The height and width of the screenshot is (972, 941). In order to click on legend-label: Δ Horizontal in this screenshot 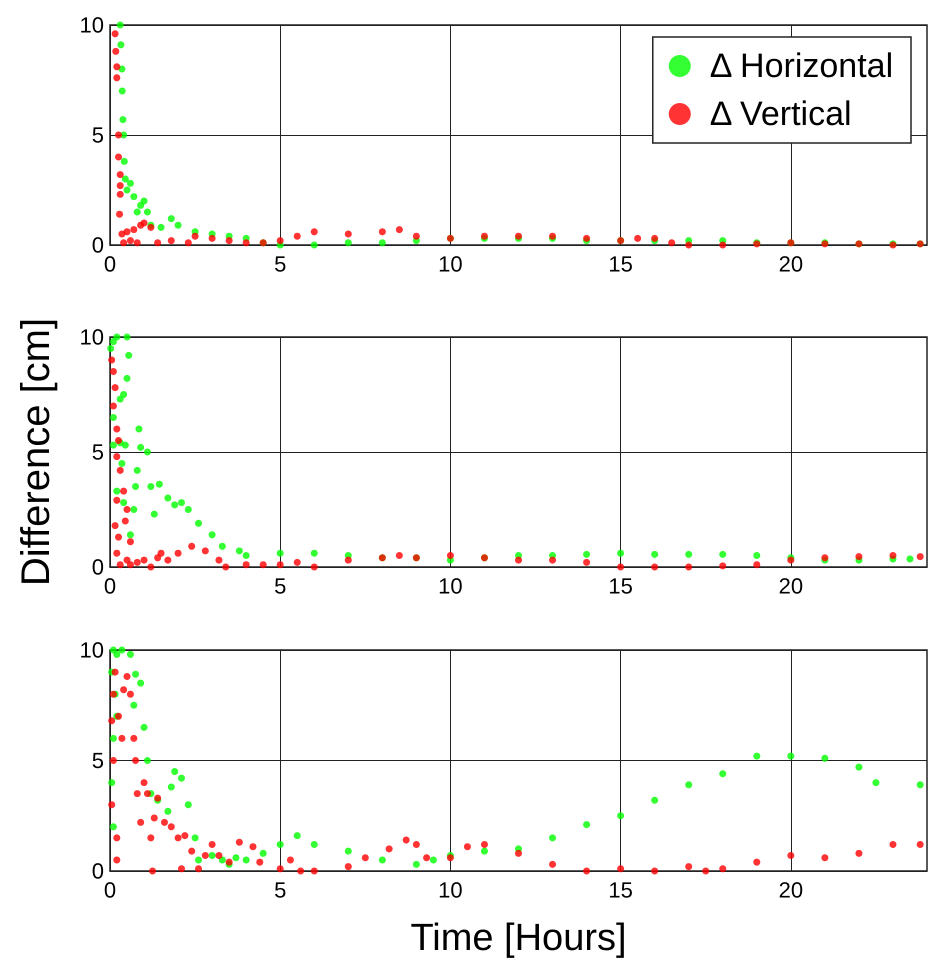, I will do `click(802, 66)`.